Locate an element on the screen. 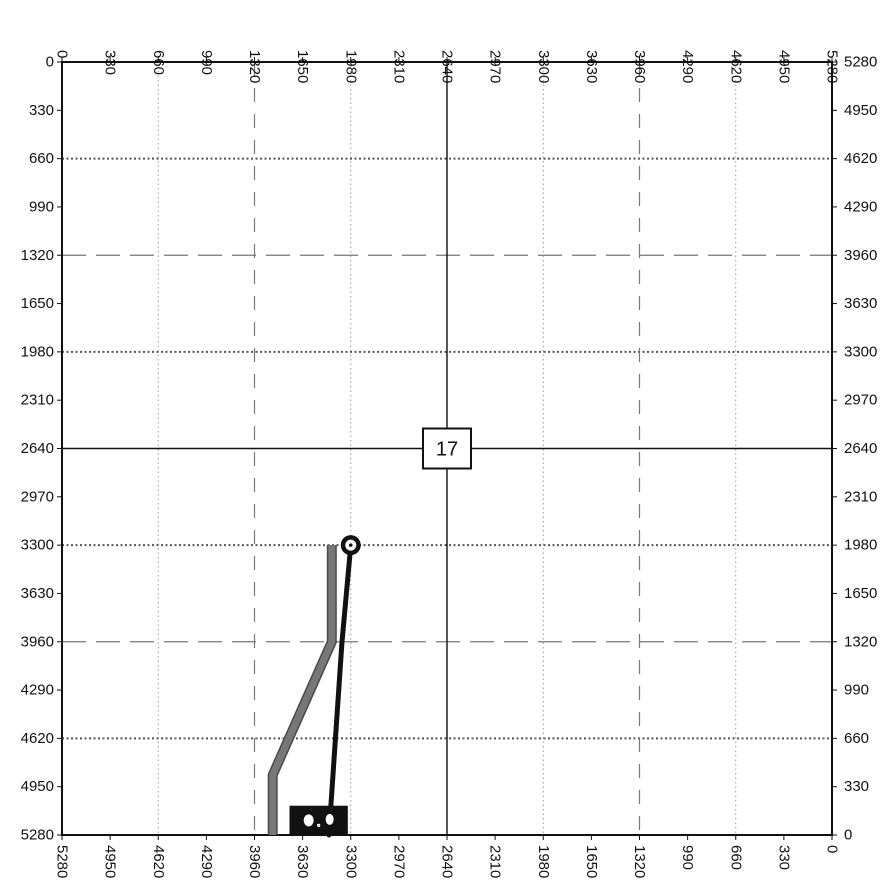 This screenshot has height=890, width=886. bottom-tick-label: 2970 is located at coordinates (398, 861).